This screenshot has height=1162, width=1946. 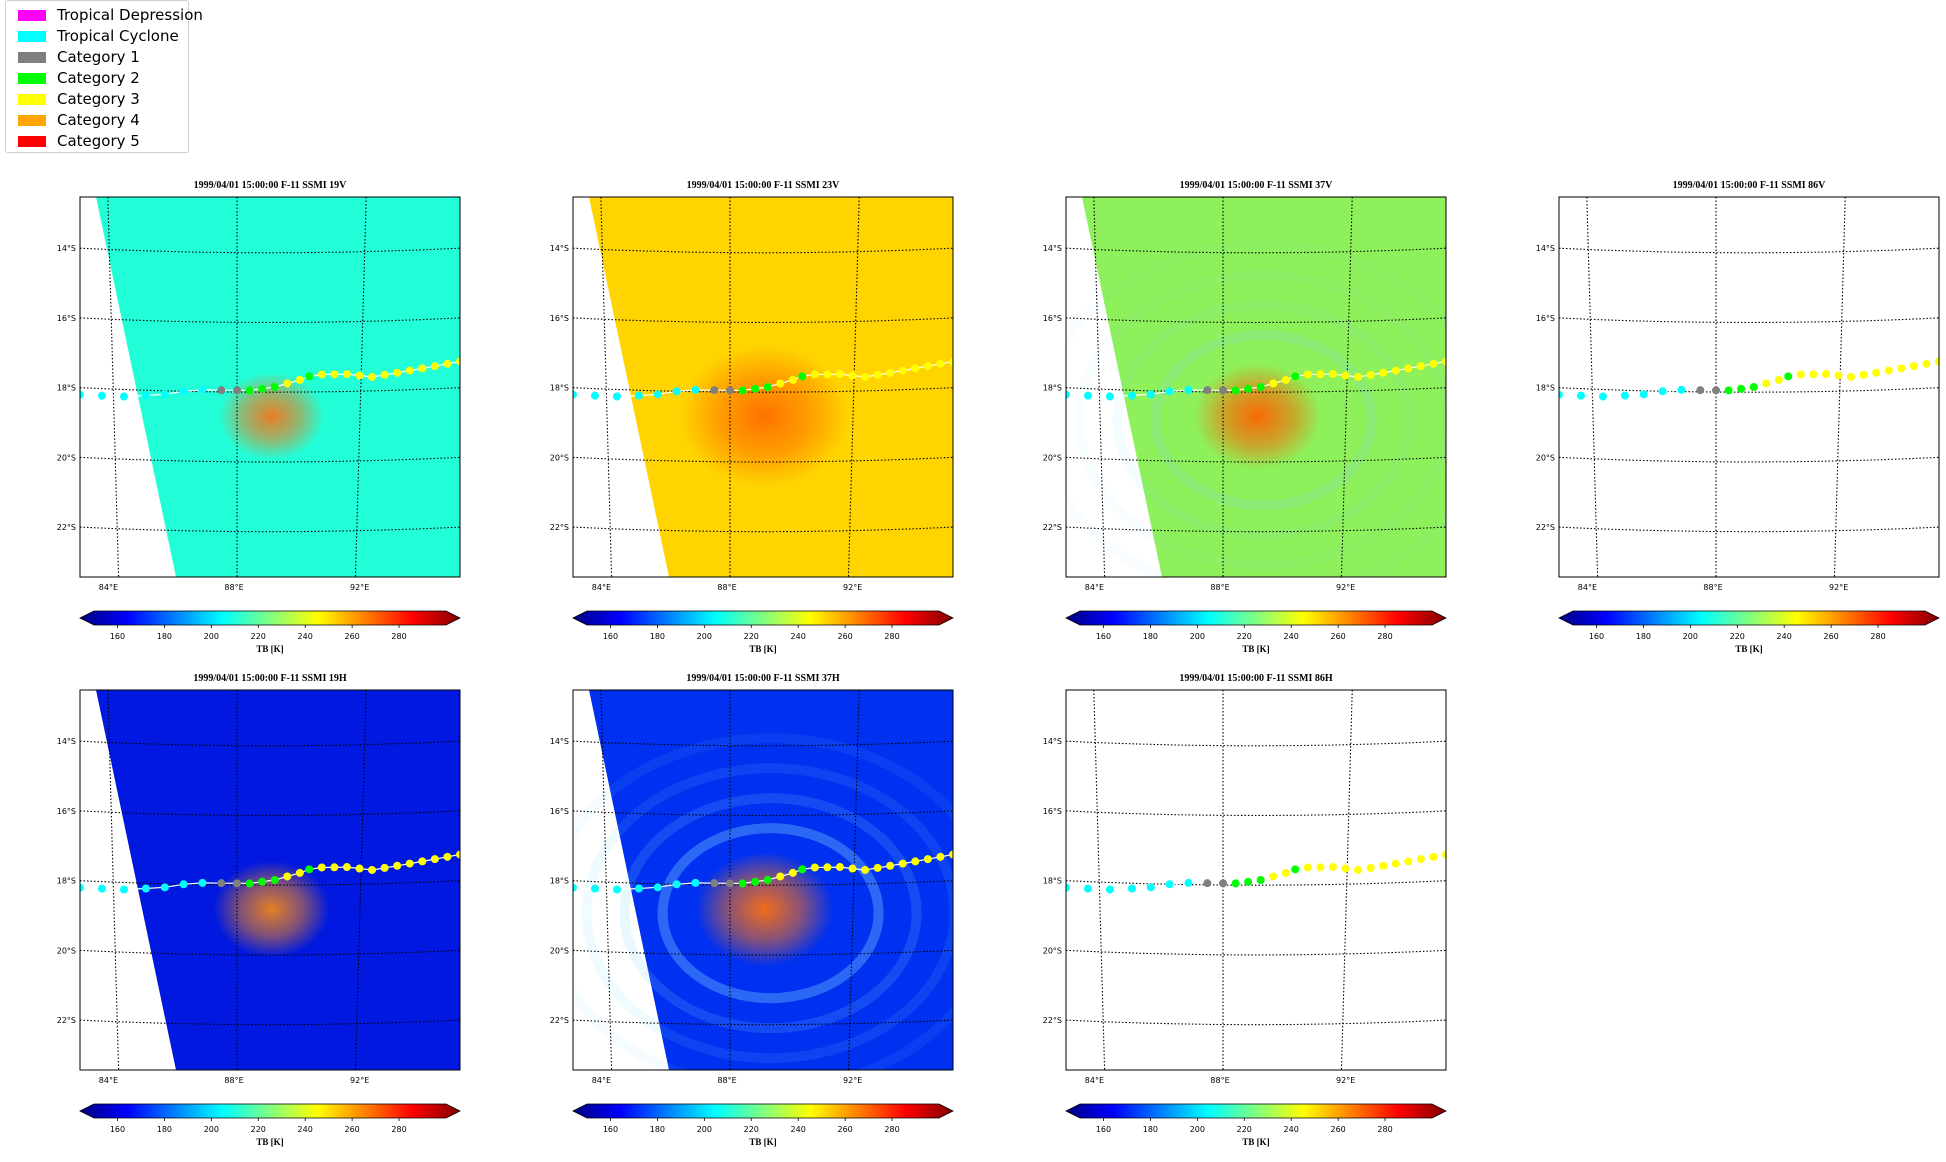 I want to click on legend-label: Category 2, so click(x=98, y=78).